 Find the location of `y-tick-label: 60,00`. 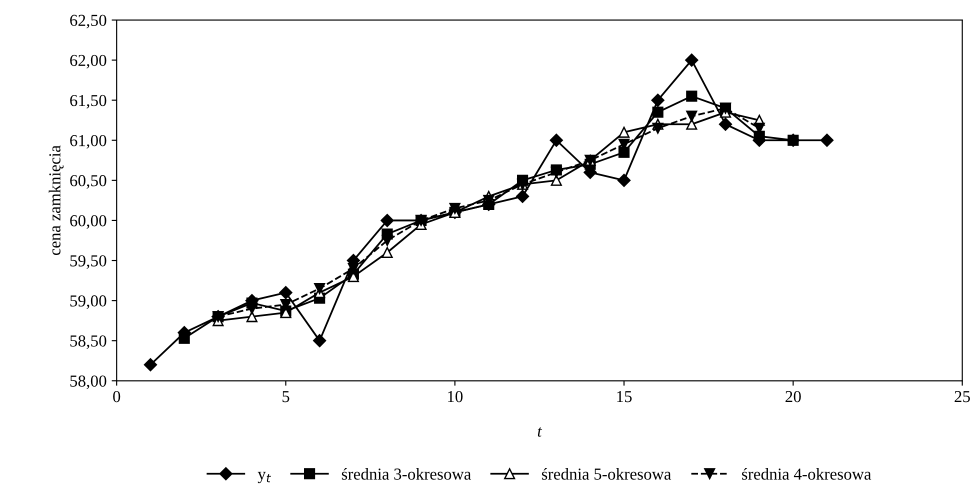

y-tick-label: 60,00 is located at coordinates (88, 222).